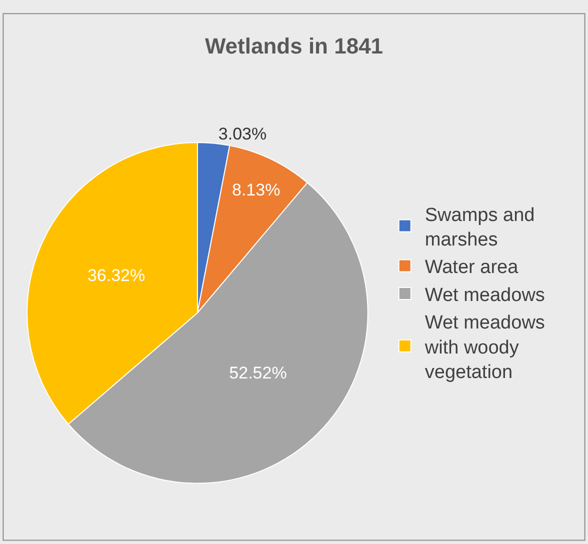 The width and height of the screenshot is (588, 544). What do you see at coordinates (116, 276) in the screenshot?
I see `data-label: 36.32%` at bounding box center [116, 276].